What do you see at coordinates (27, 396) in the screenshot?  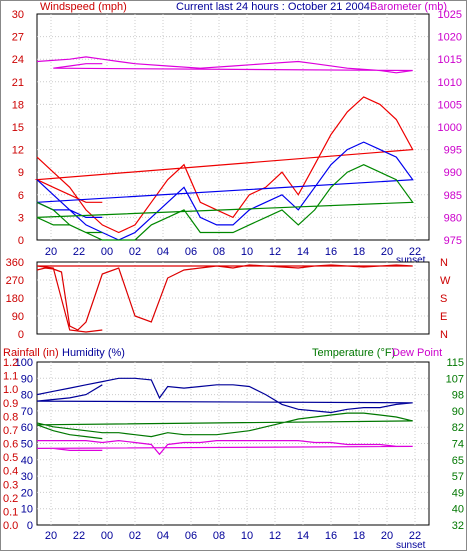 I see `humidity-y-tick-label: 80` at bounding box center [27, 396].